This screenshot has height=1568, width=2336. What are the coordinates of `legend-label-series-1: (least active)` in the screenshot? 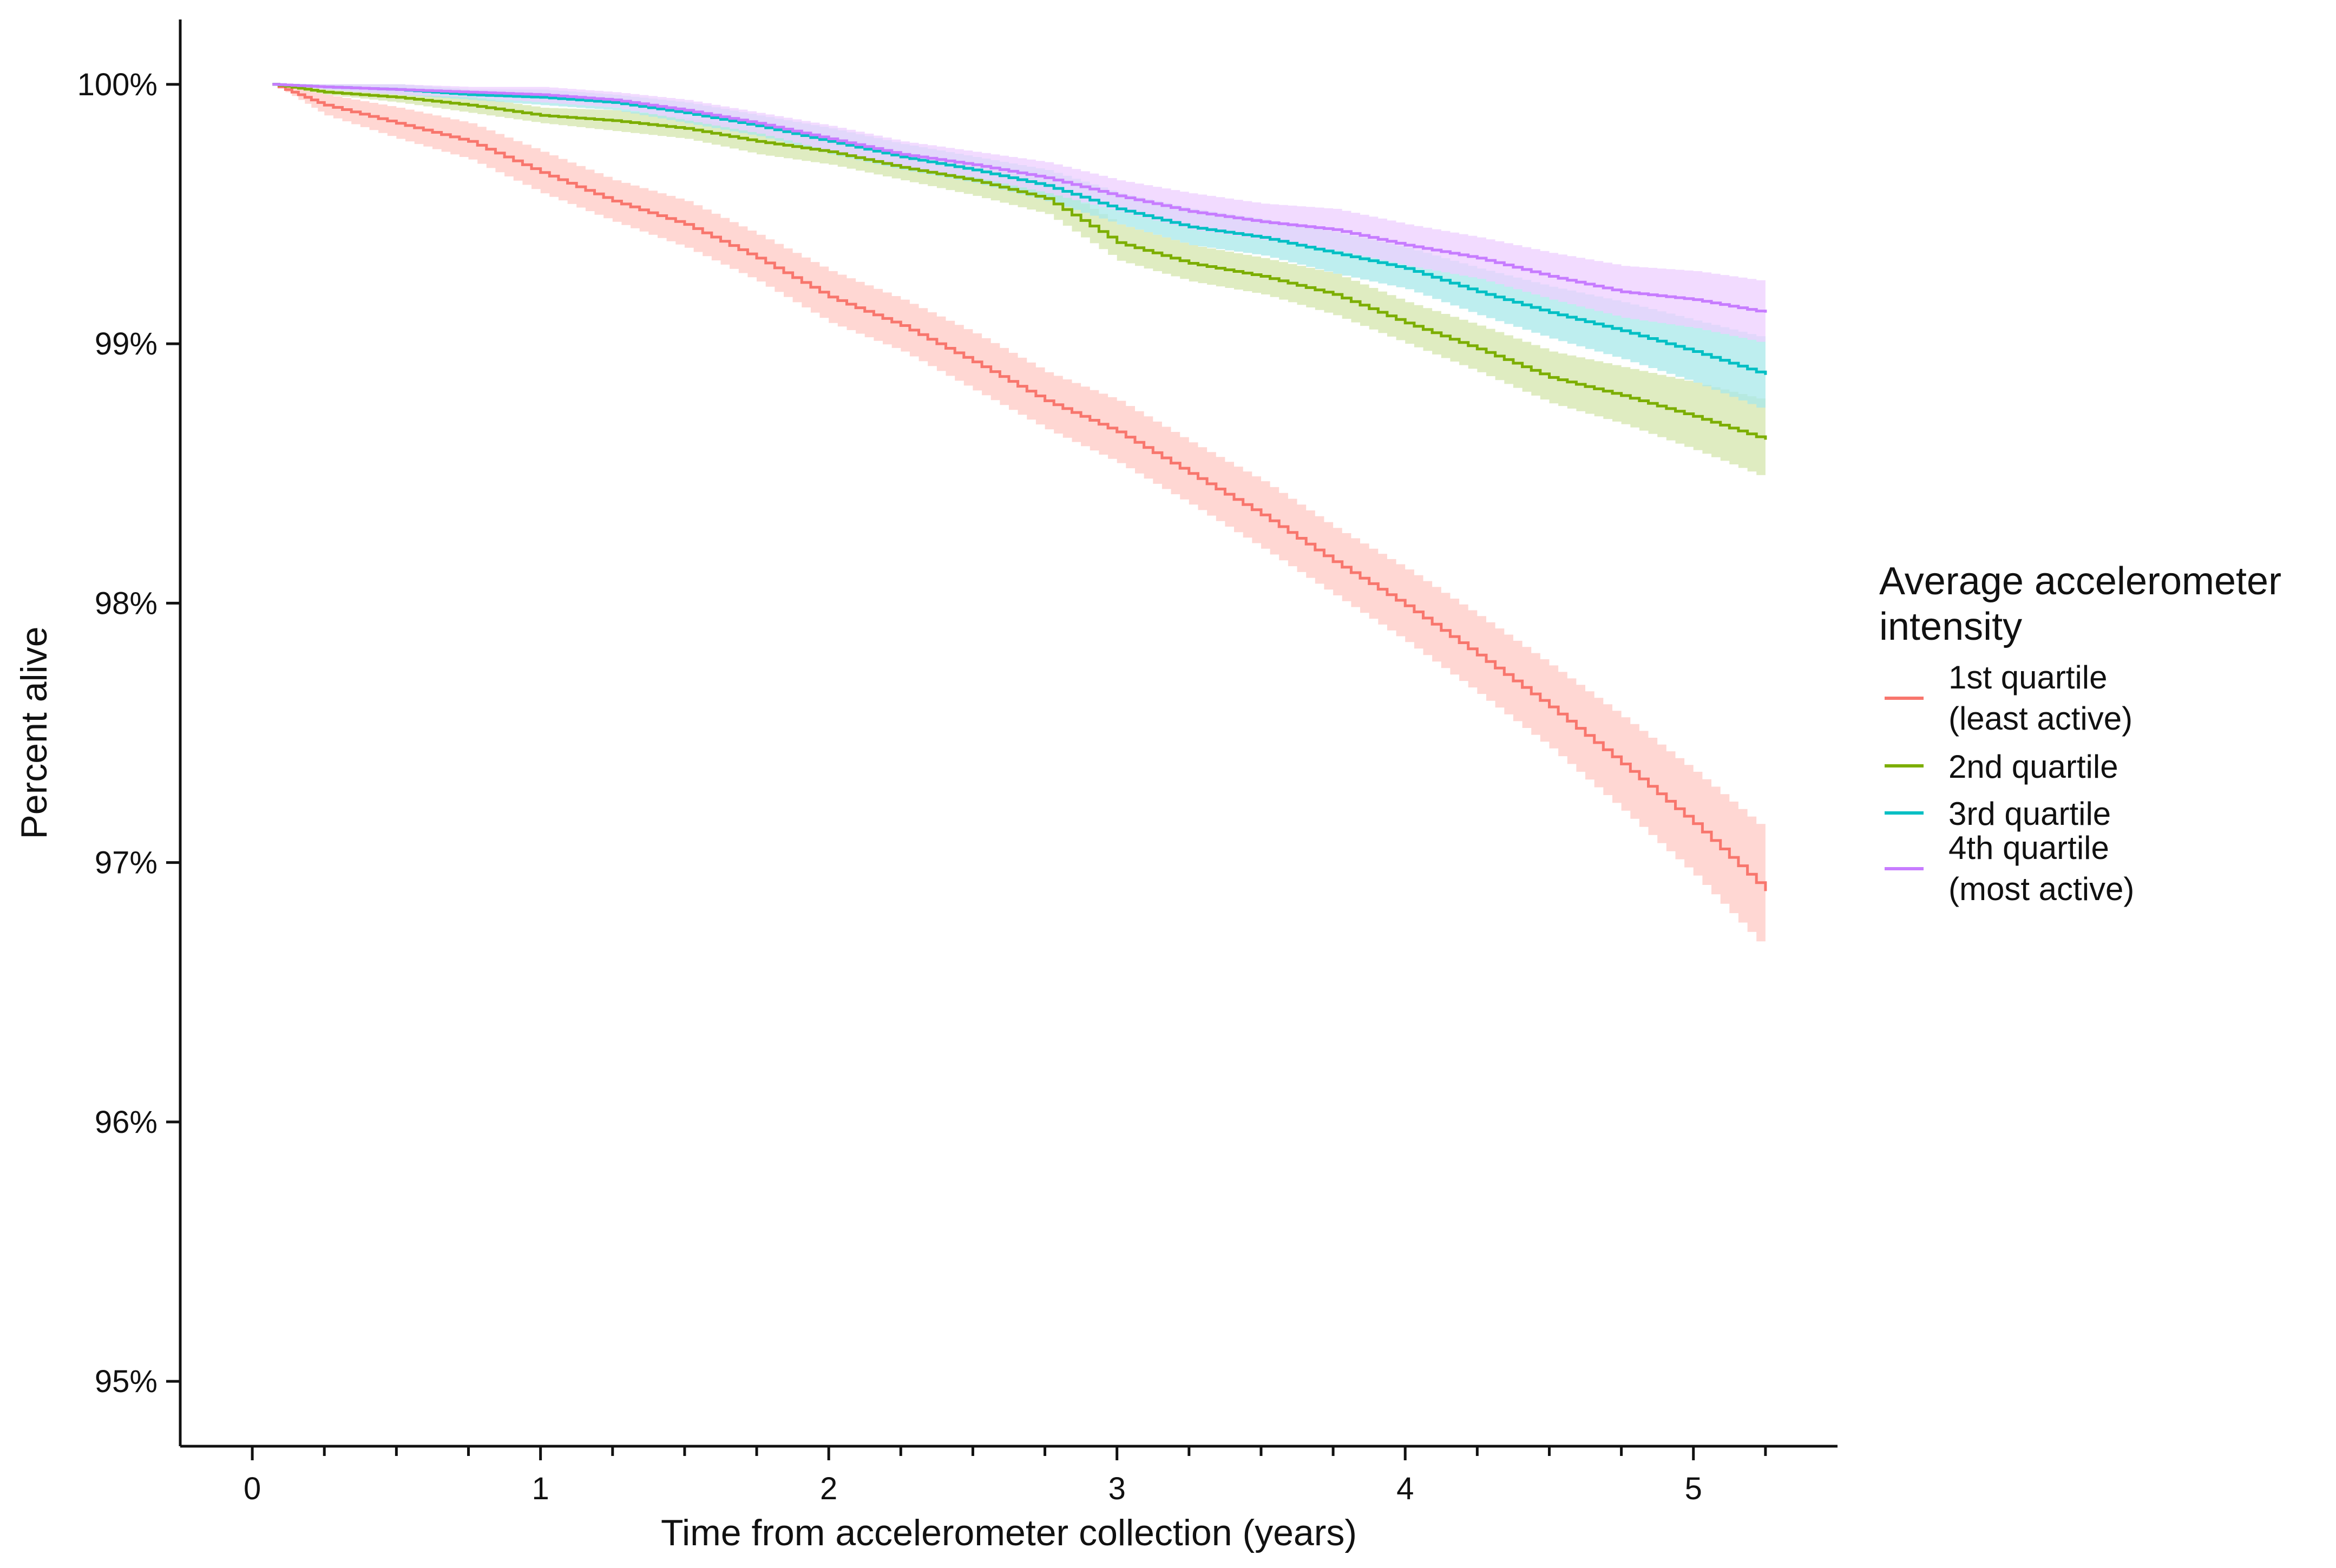 It's located at (2040, 718).